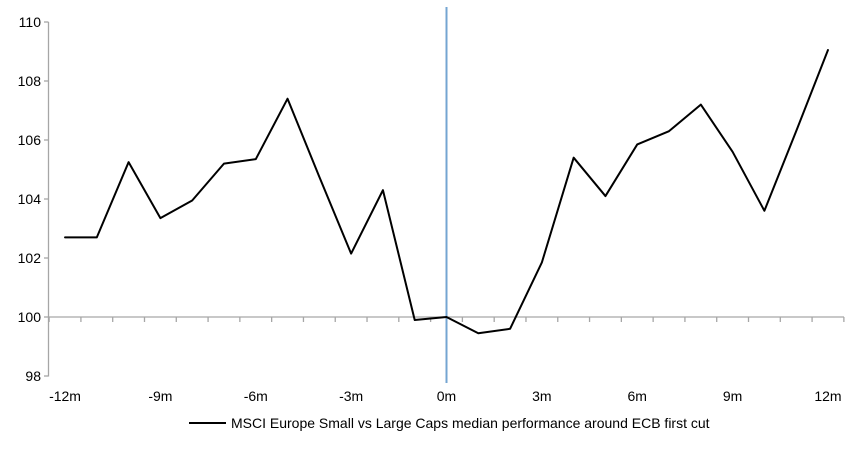 The height and width of the screenshot is (450, 852). I want to click on y-tick-label: 100, so click(30, 317).